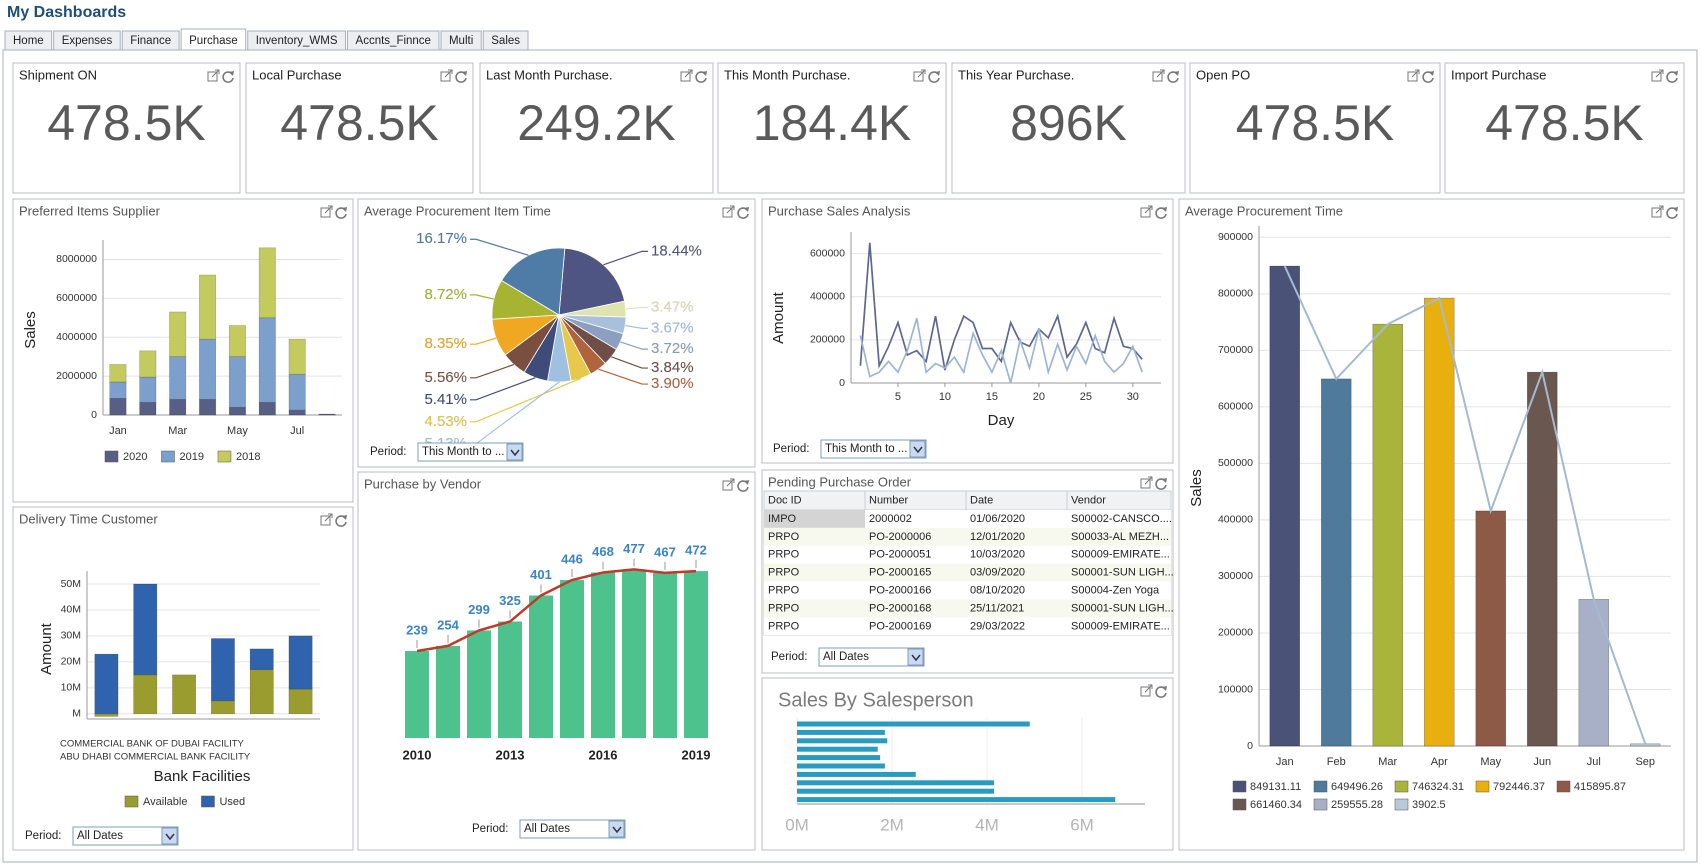  Describe the element at coordinates (888, 500) in the screenshot. I see `table-header: Number` at that location.